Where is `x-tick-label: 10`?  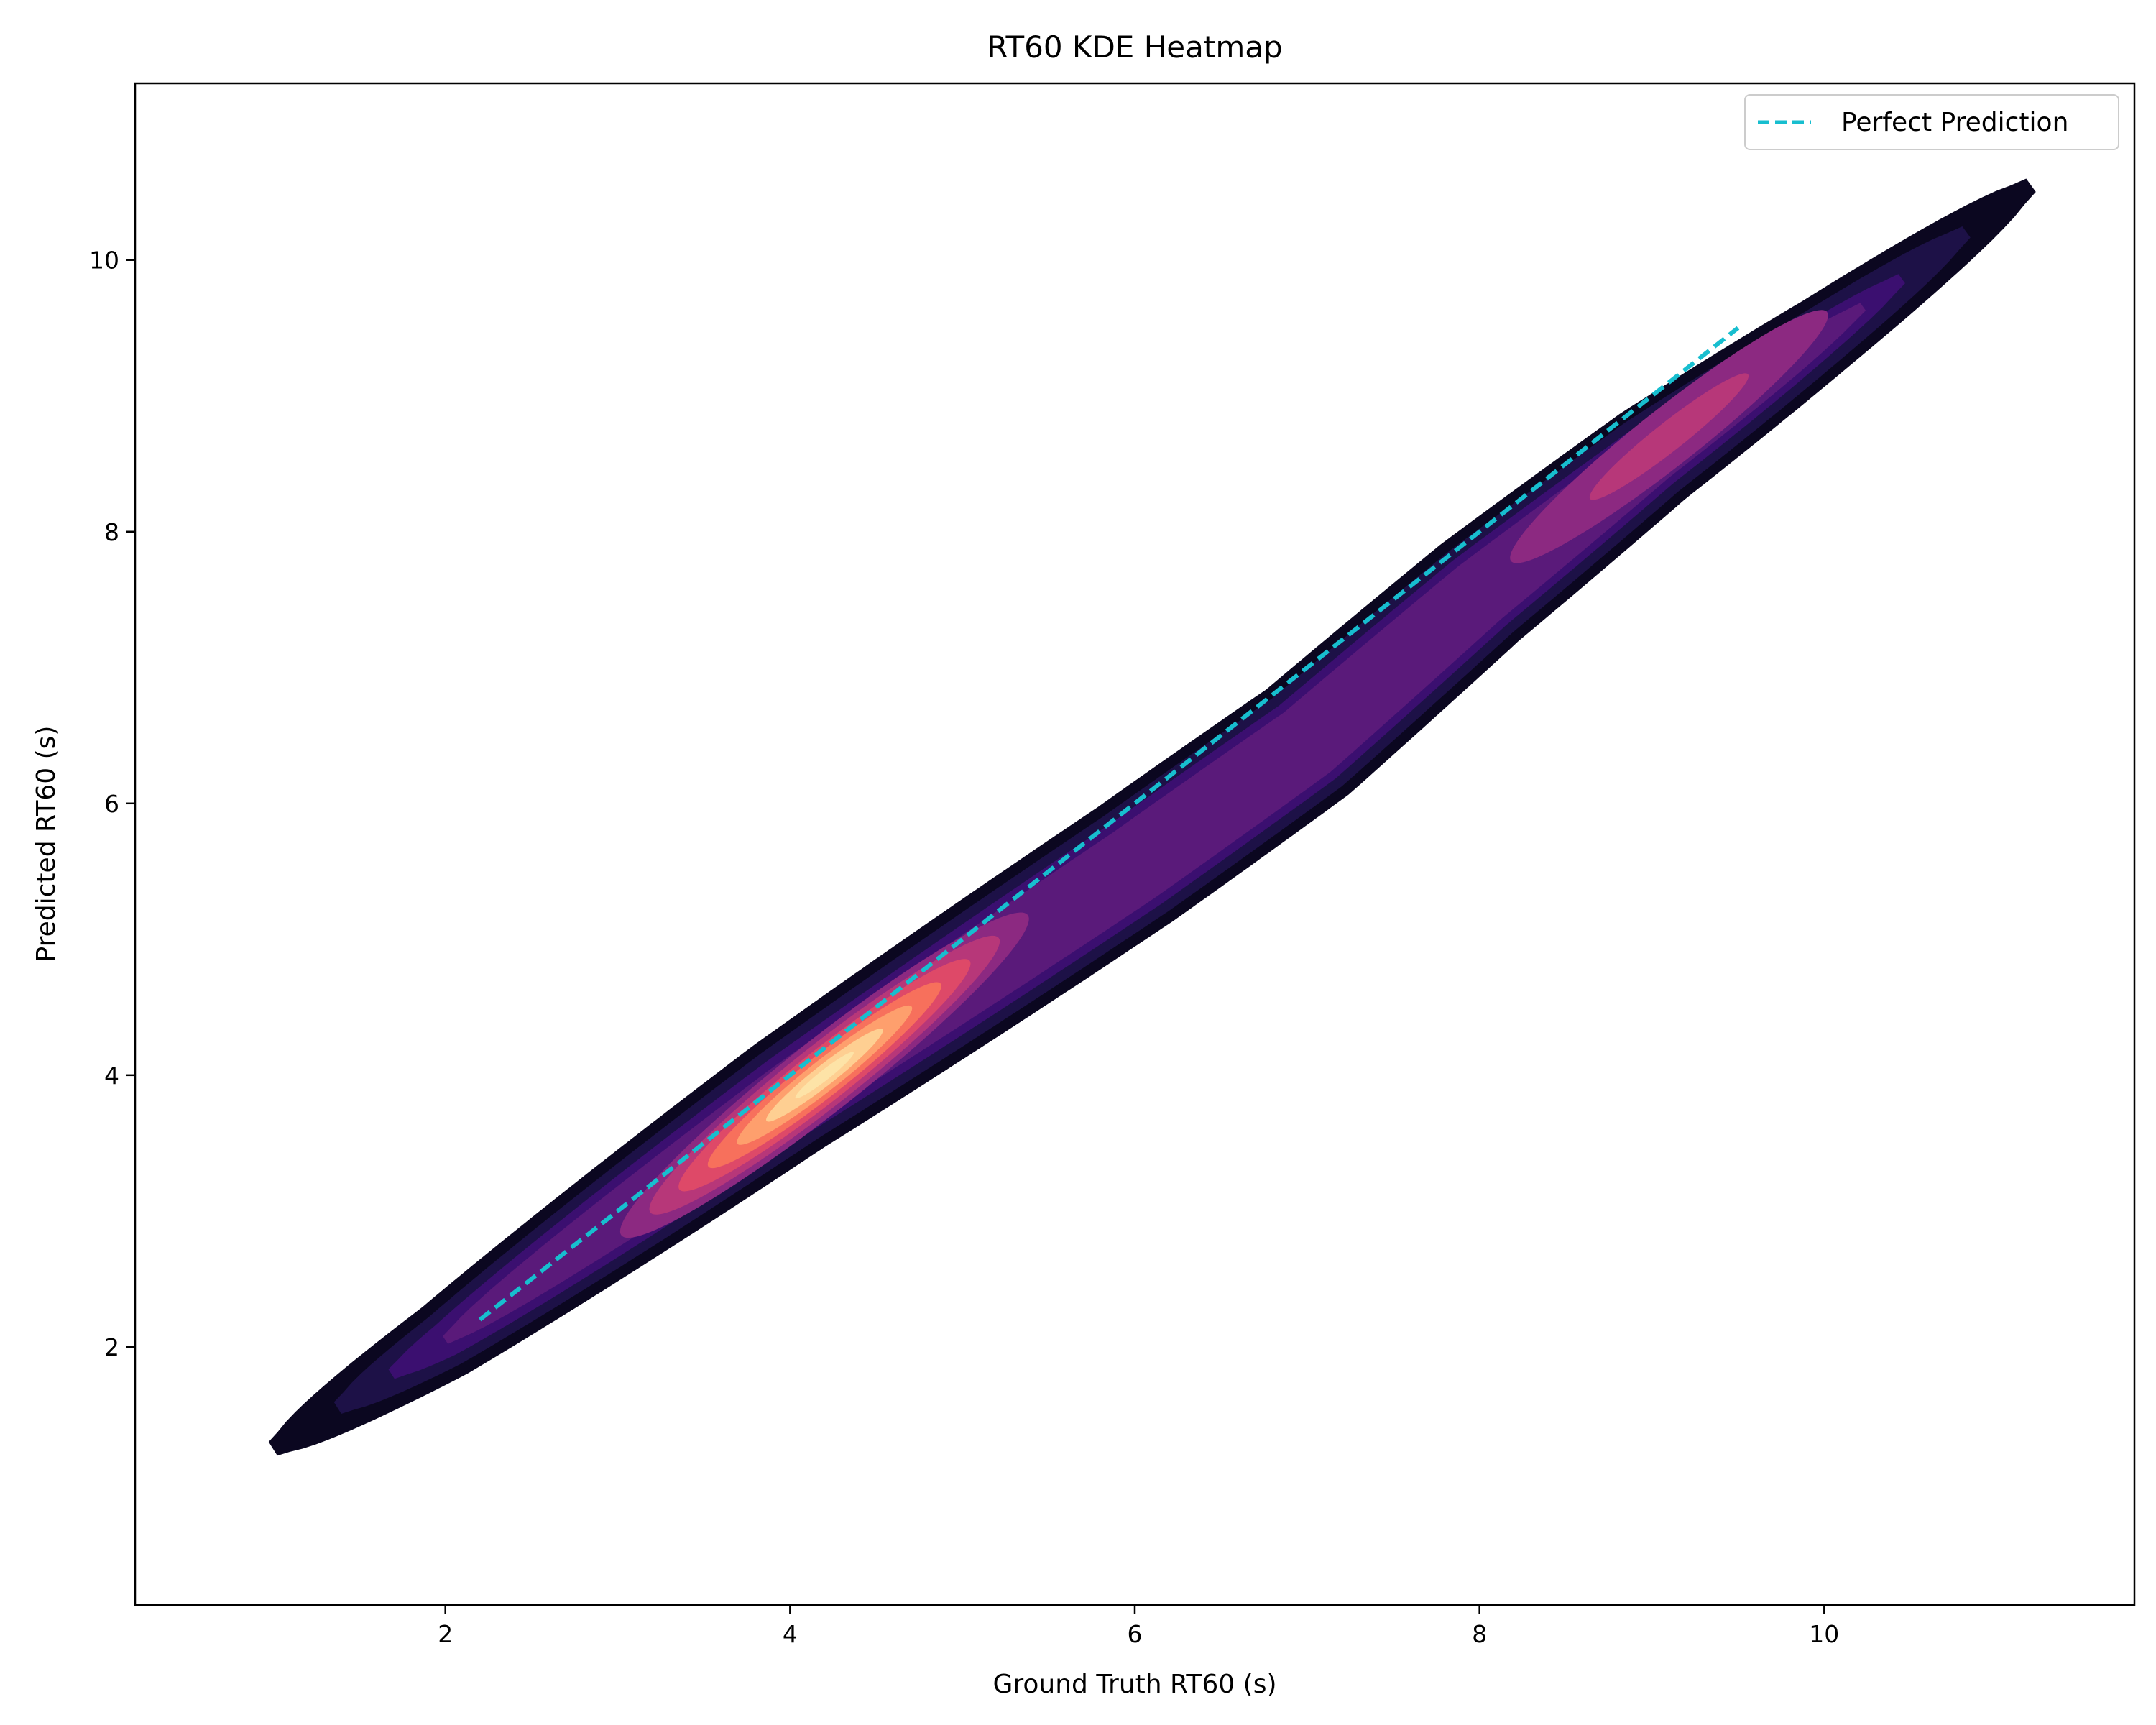 x-tick-label: 10 is located at coordinates (1824, 1634).